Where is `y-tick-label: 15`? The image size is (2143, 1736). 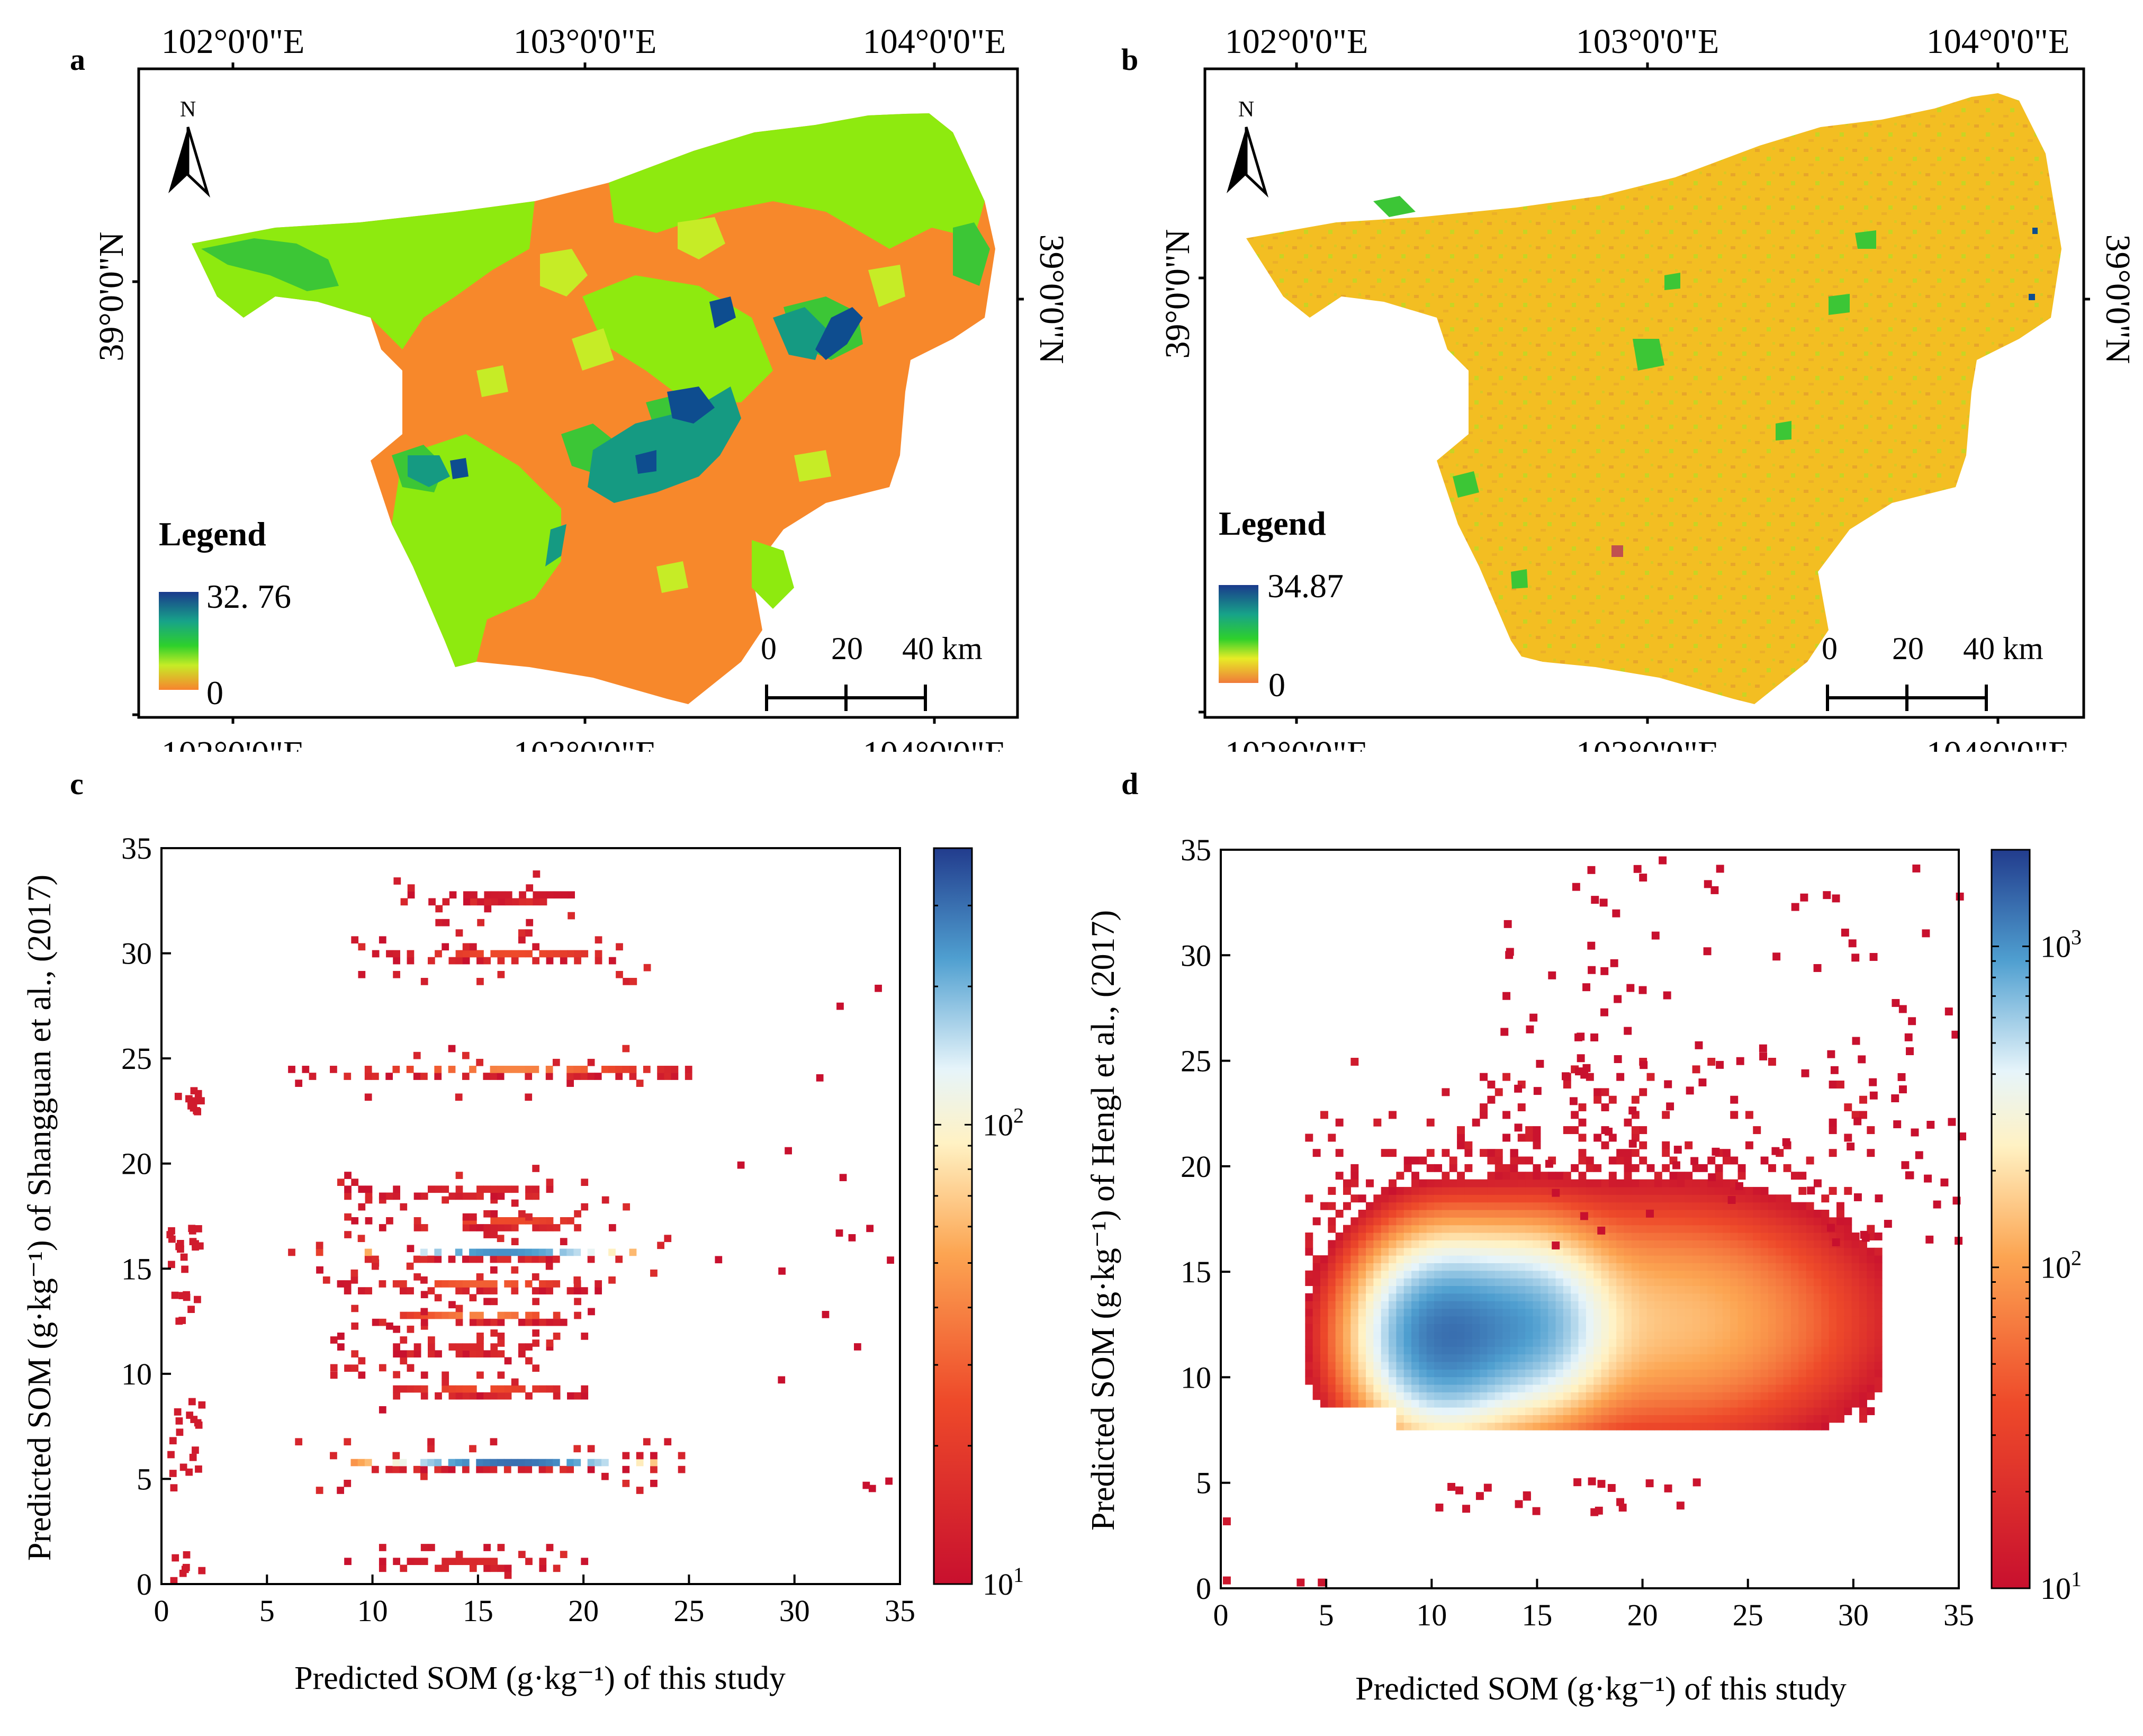 y-tick-label: 15 is located at coordinates (136, 1269).